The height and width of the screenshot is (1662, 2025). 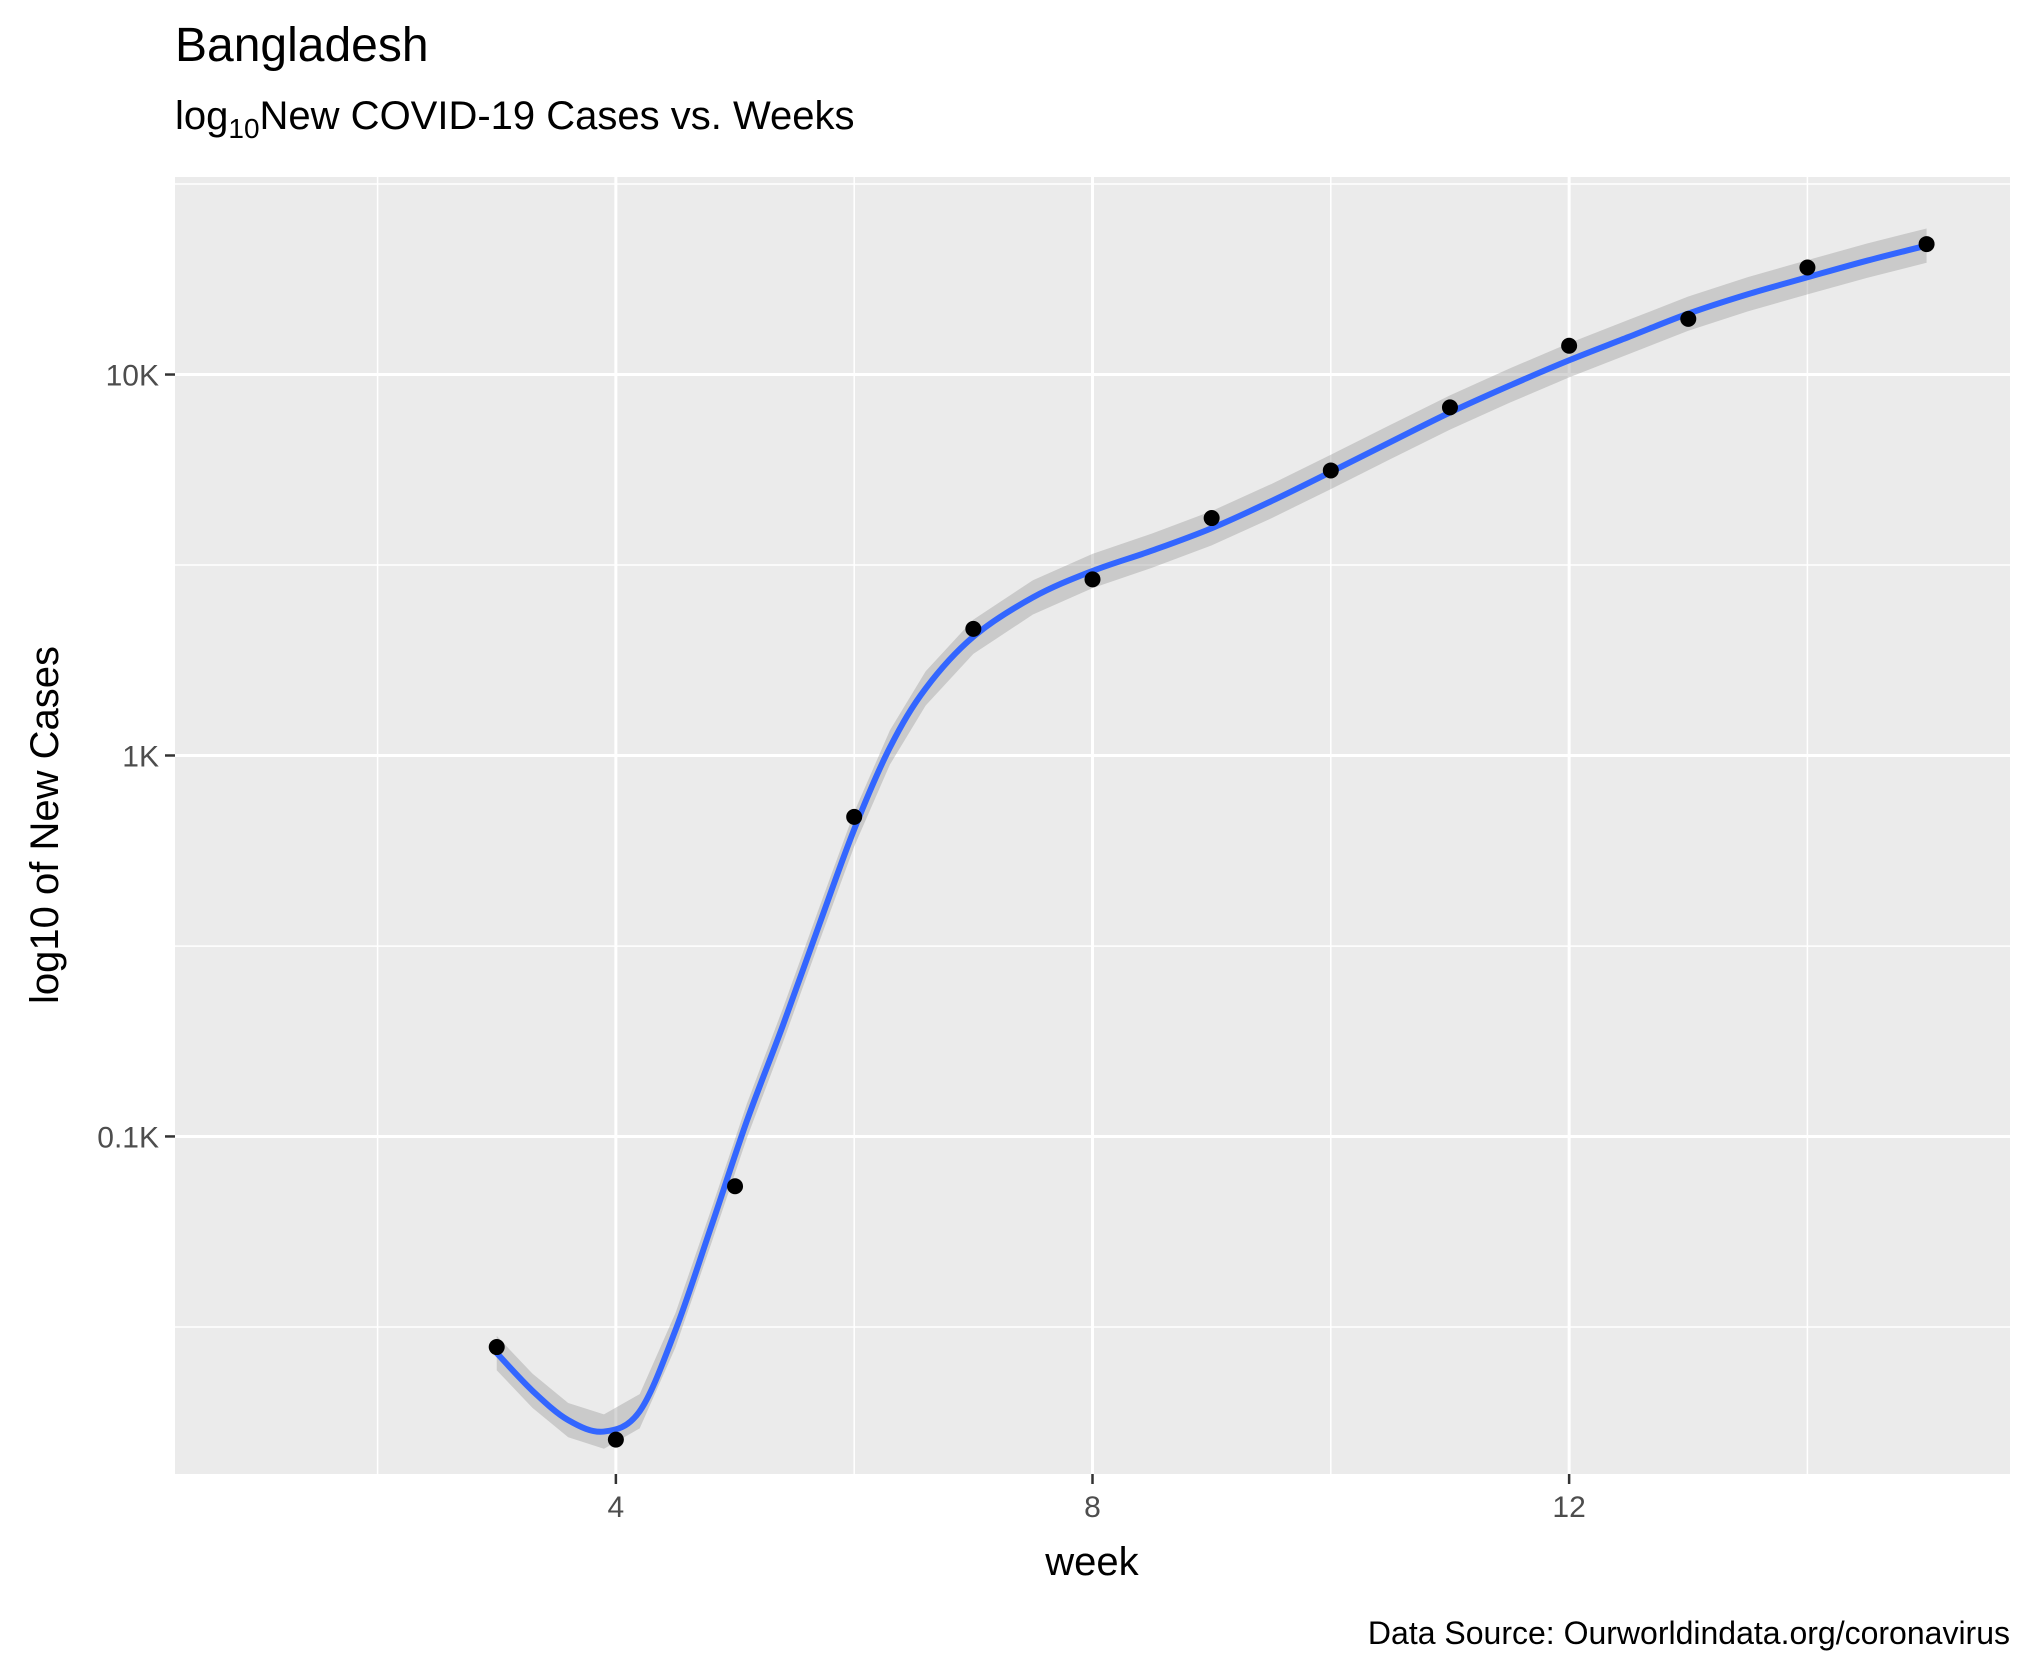 I want to click on x-tick-label: 12, so click(x=1568, y=1507).